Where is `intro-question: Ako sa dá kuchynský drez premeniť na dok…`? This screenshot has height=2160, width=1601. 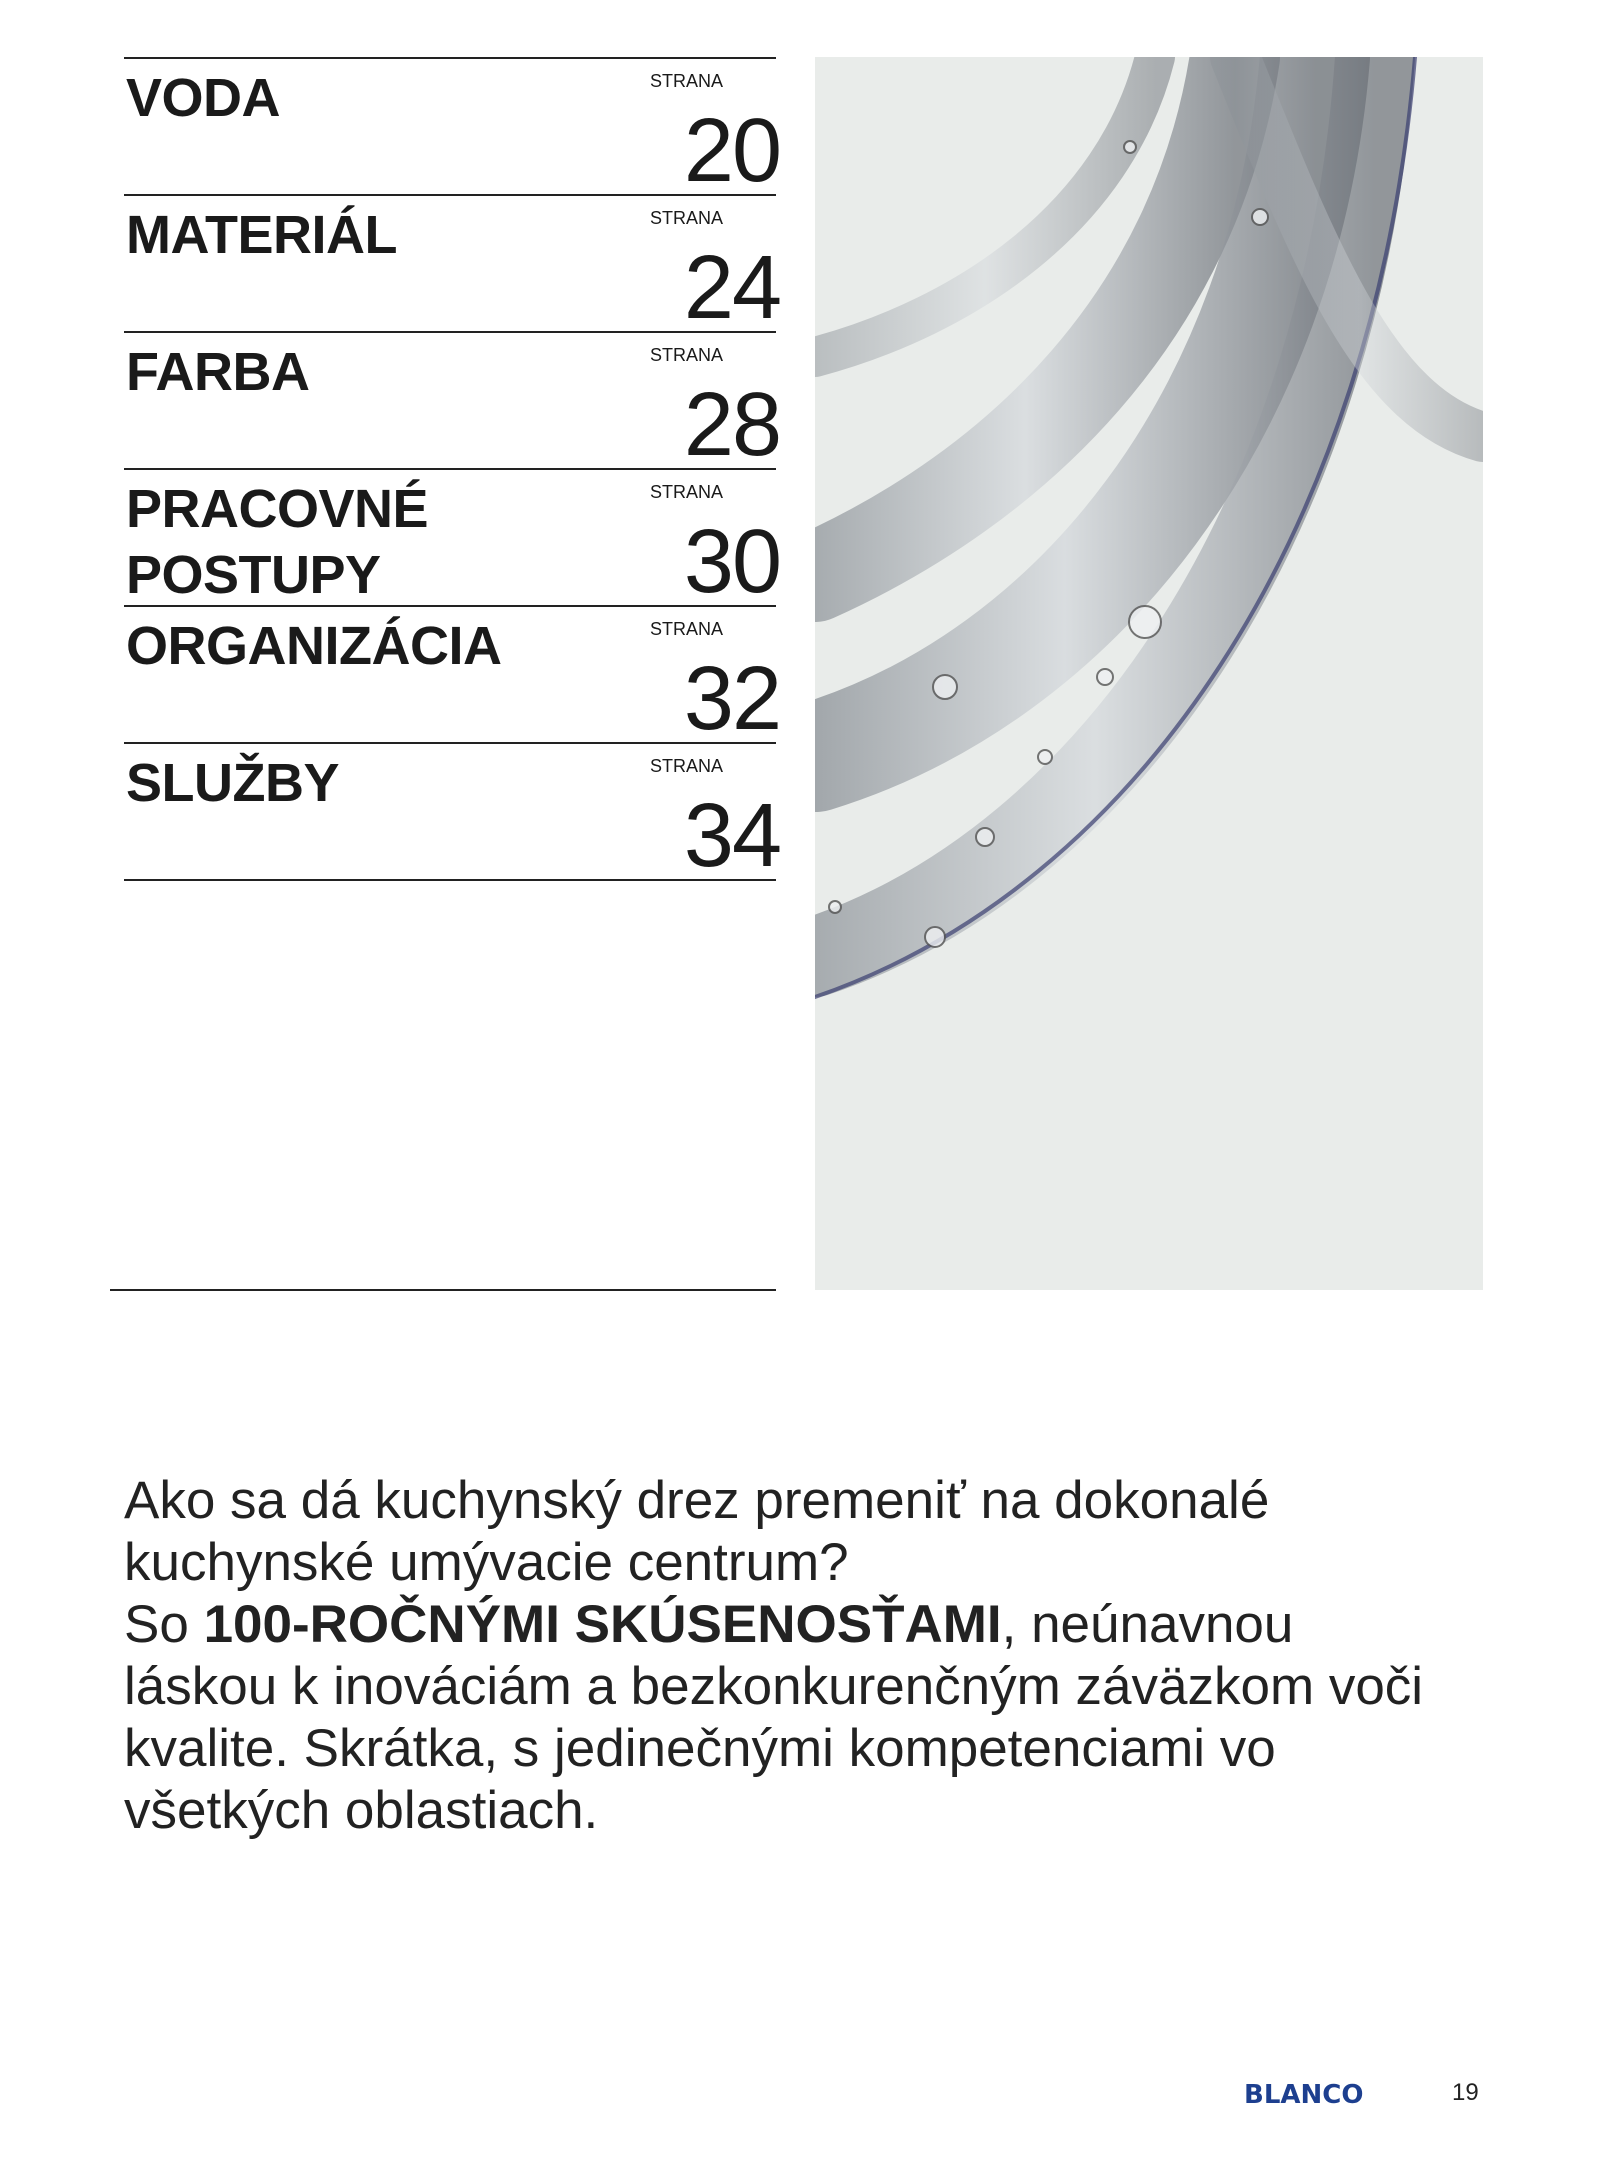
intro-question: Ako sa dá kuchynský drez premeniť na dok… is located at coordinates (697, 1531).